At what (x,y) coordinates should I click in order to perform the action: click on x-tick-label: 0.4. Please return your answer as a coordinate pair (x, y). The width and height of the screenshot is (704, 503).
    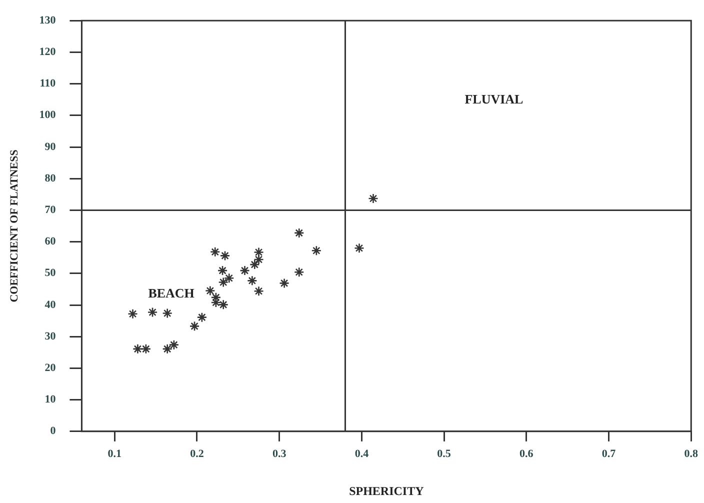
    Looking at the image, I should click on (362, 454).